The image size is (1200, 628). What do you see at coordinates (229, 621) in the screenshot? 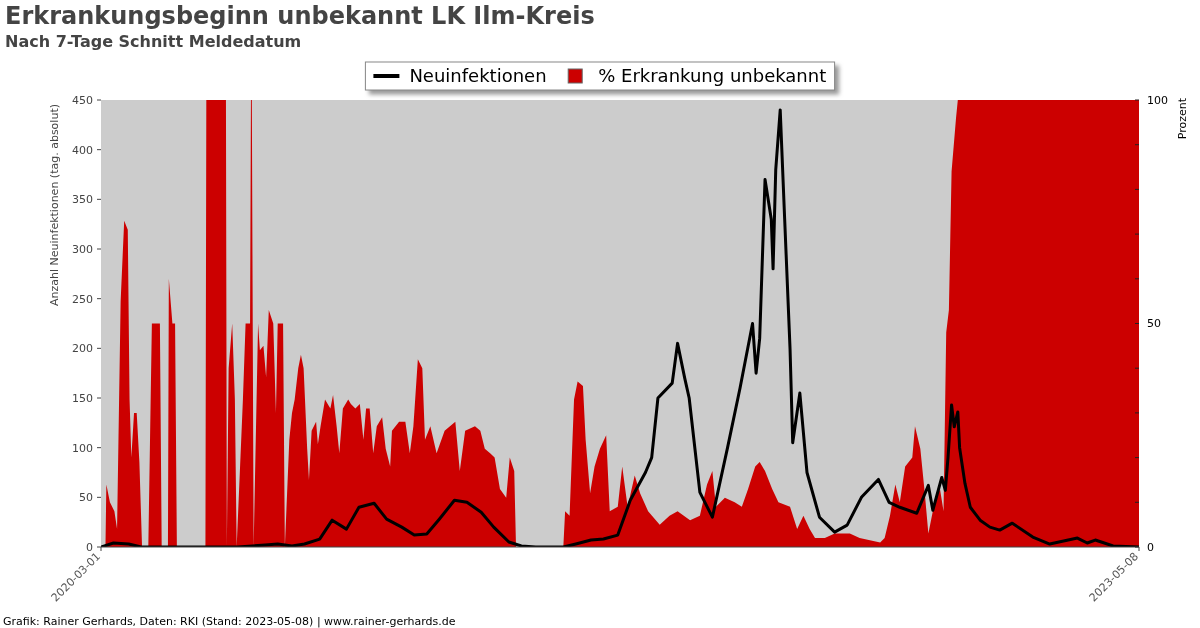
I see `text: Grafik: Rainer Gerhards, Daten: RKI (Stand: 2023-05-08) | www.rainer-gerhards.de` at bounding box center [229, 621].